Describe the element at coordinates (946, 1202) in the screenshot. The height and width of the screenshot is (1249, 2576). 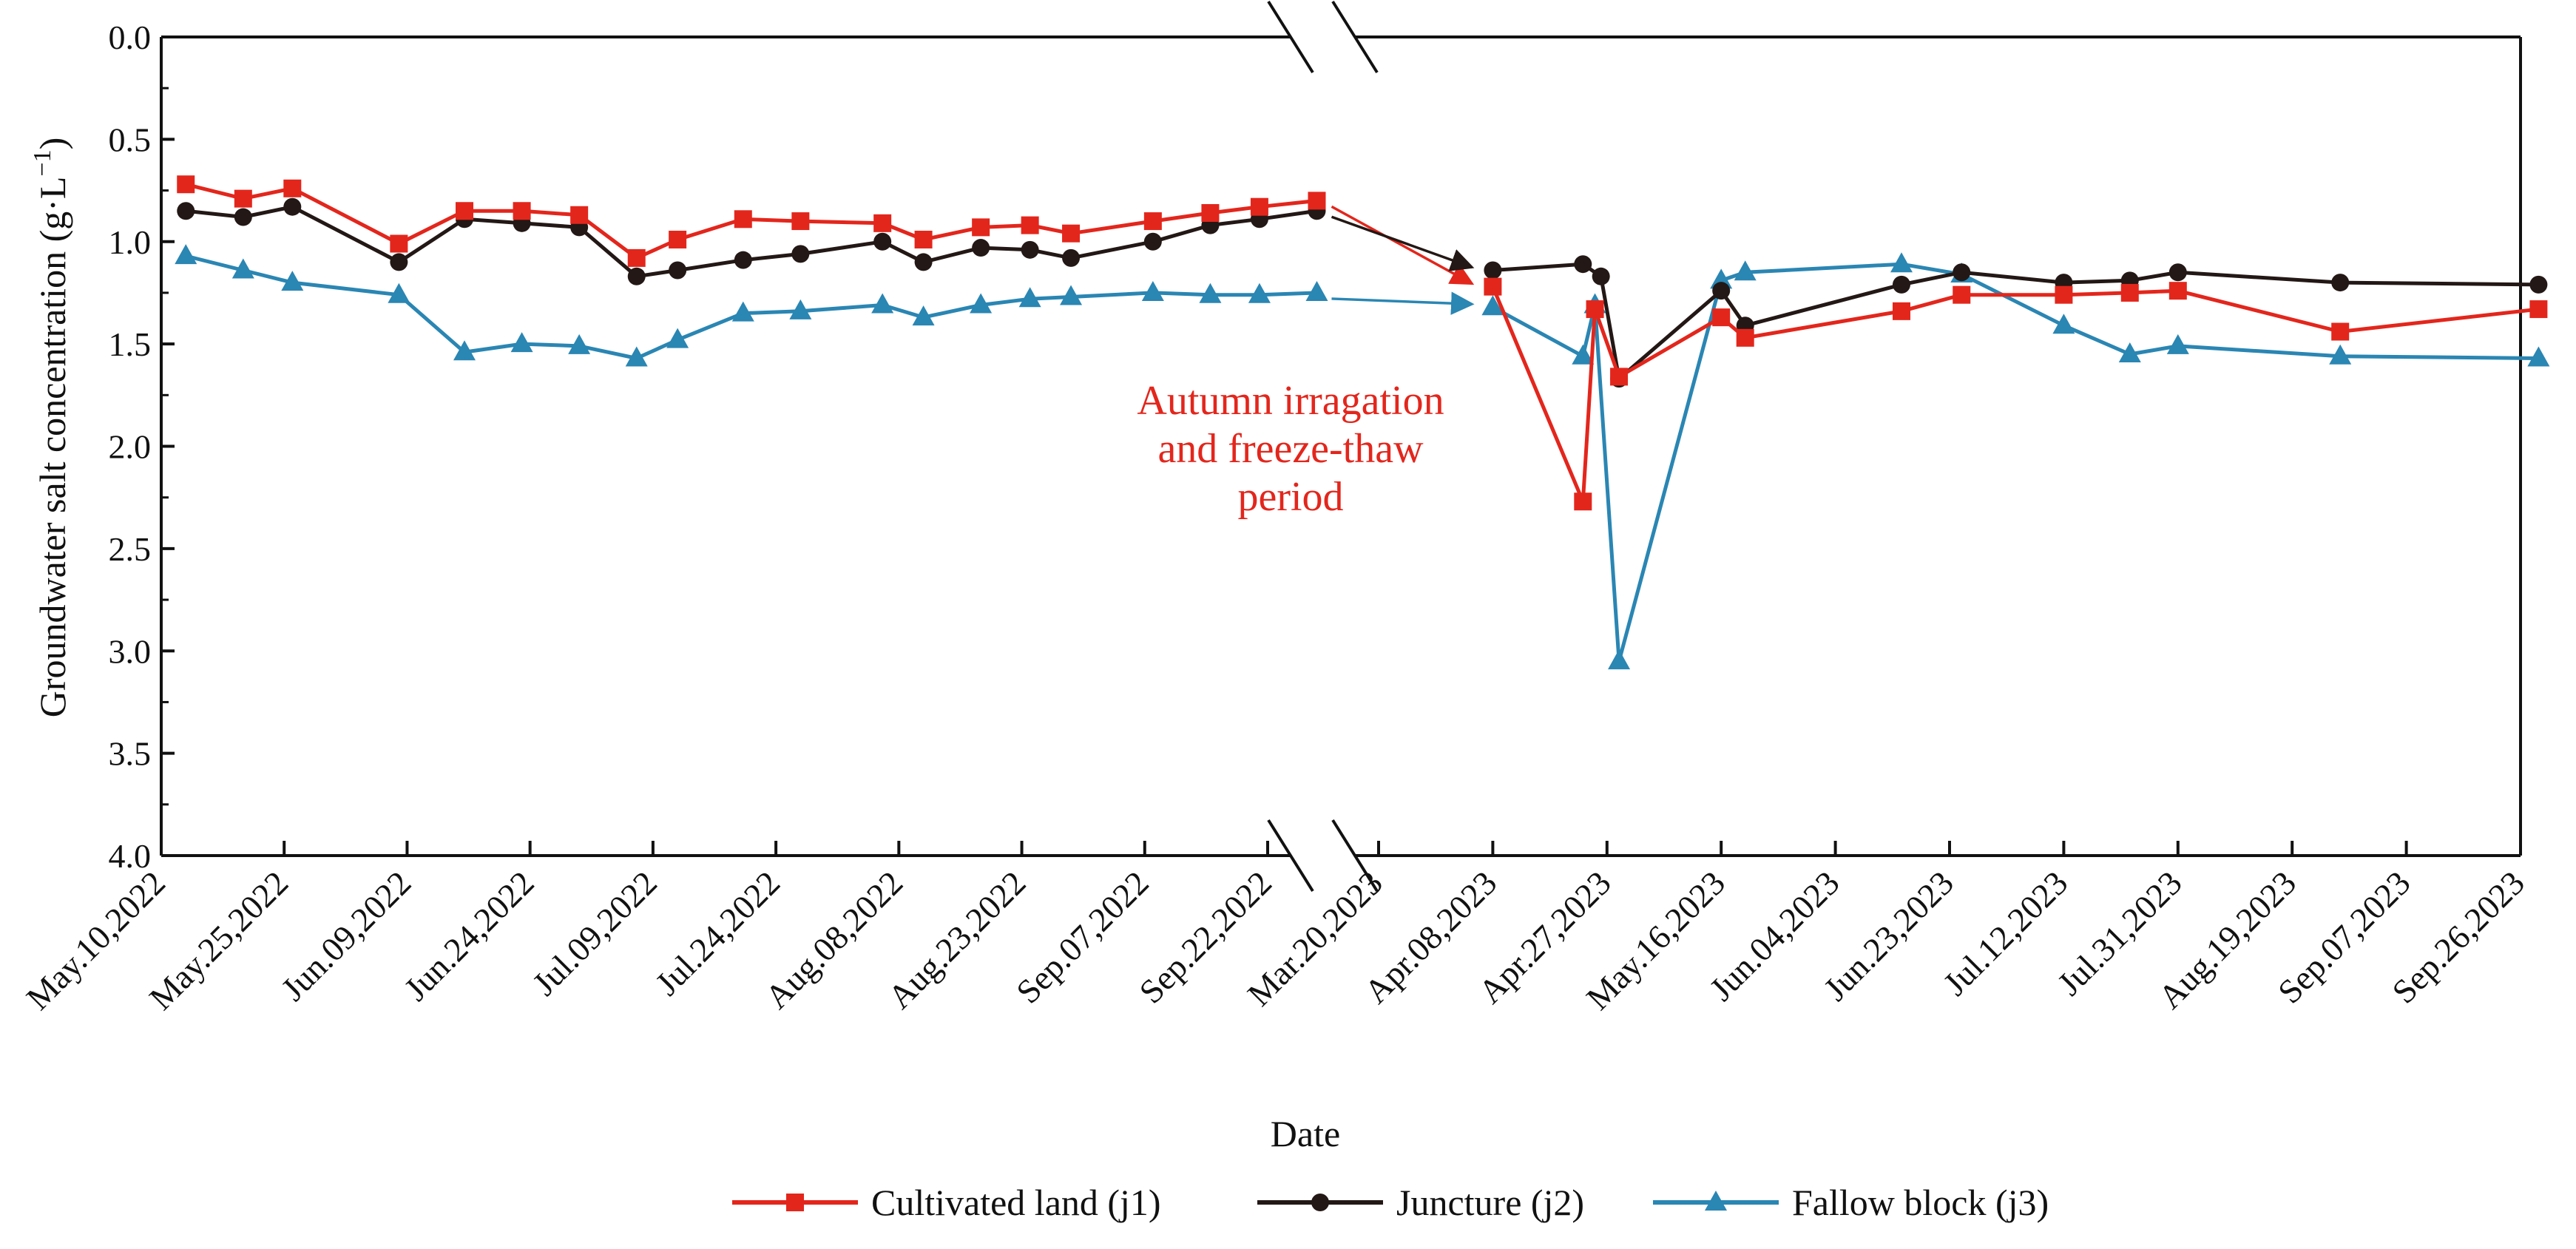
I see `legend-item: Cultivated land (j1)` at that location.